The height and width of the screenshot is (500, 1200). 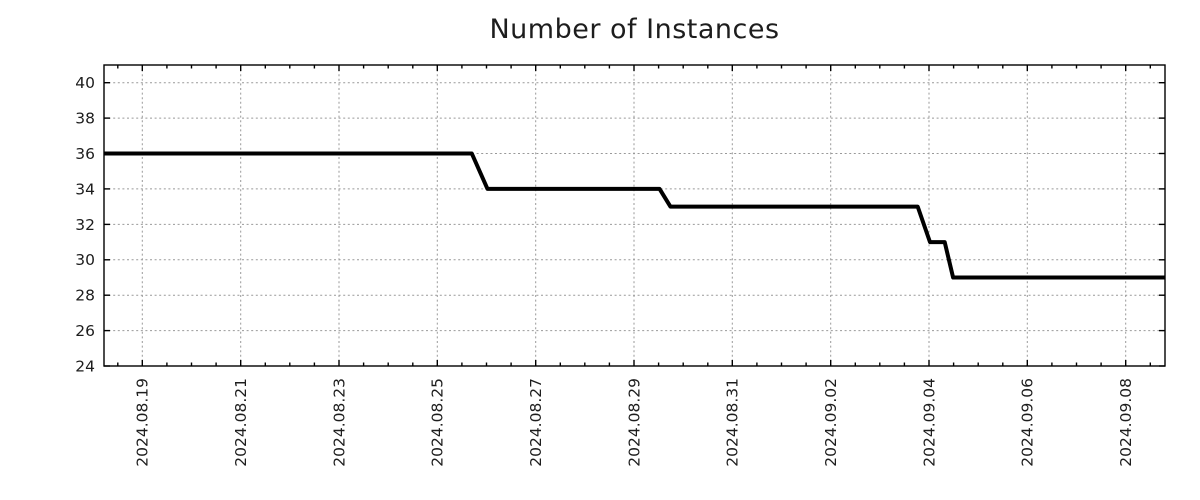 I want to click on x-tick-label: 2024.09.04, so click(x=929, y=422).